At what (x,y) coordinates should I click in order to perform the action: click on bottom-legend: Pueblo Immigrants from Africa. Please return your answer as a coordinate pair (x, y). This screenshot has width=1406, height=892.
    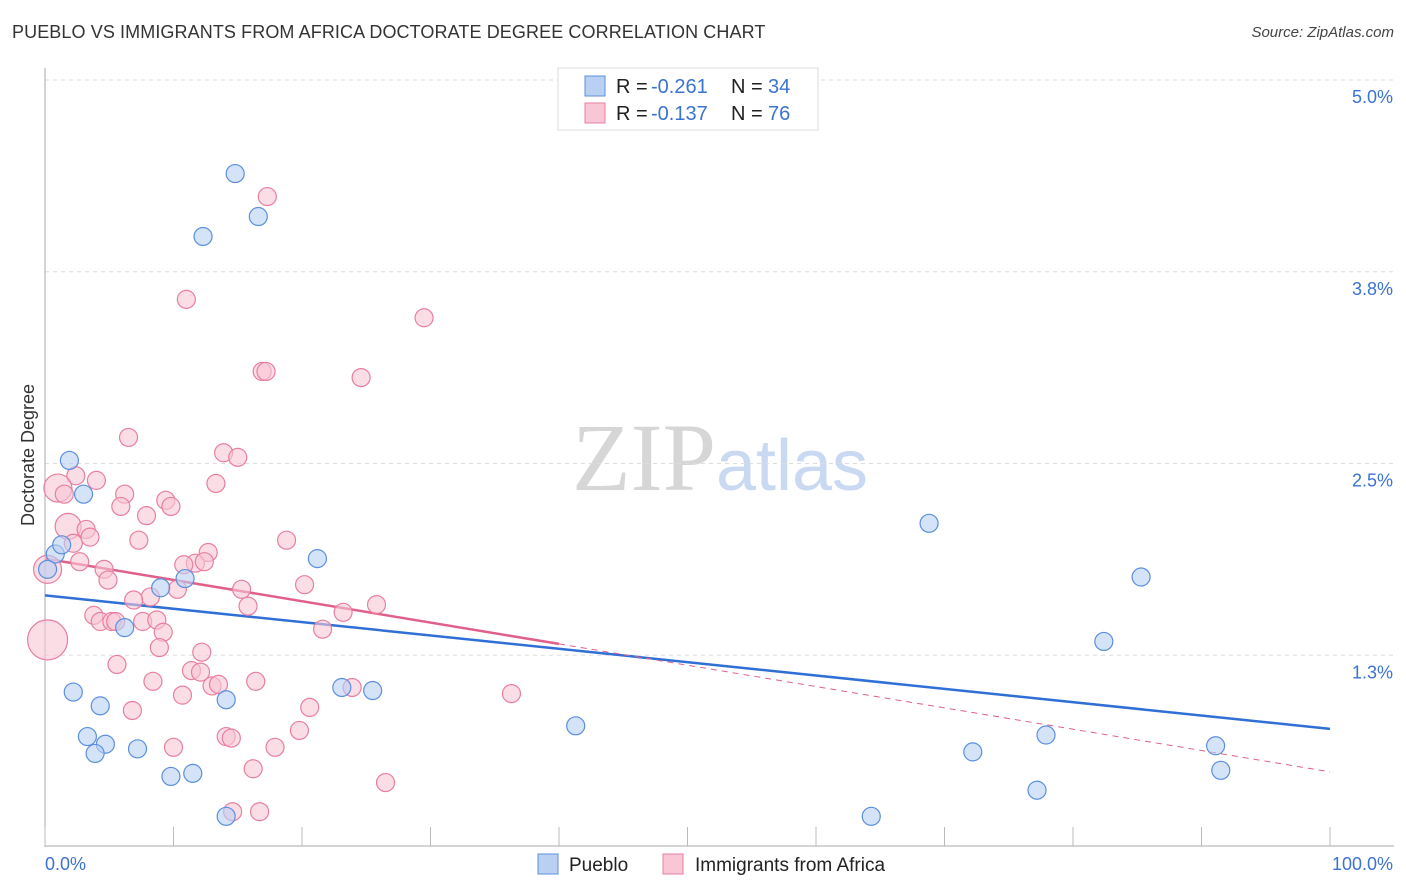
    Looking at the image, I should click on (711, 864).